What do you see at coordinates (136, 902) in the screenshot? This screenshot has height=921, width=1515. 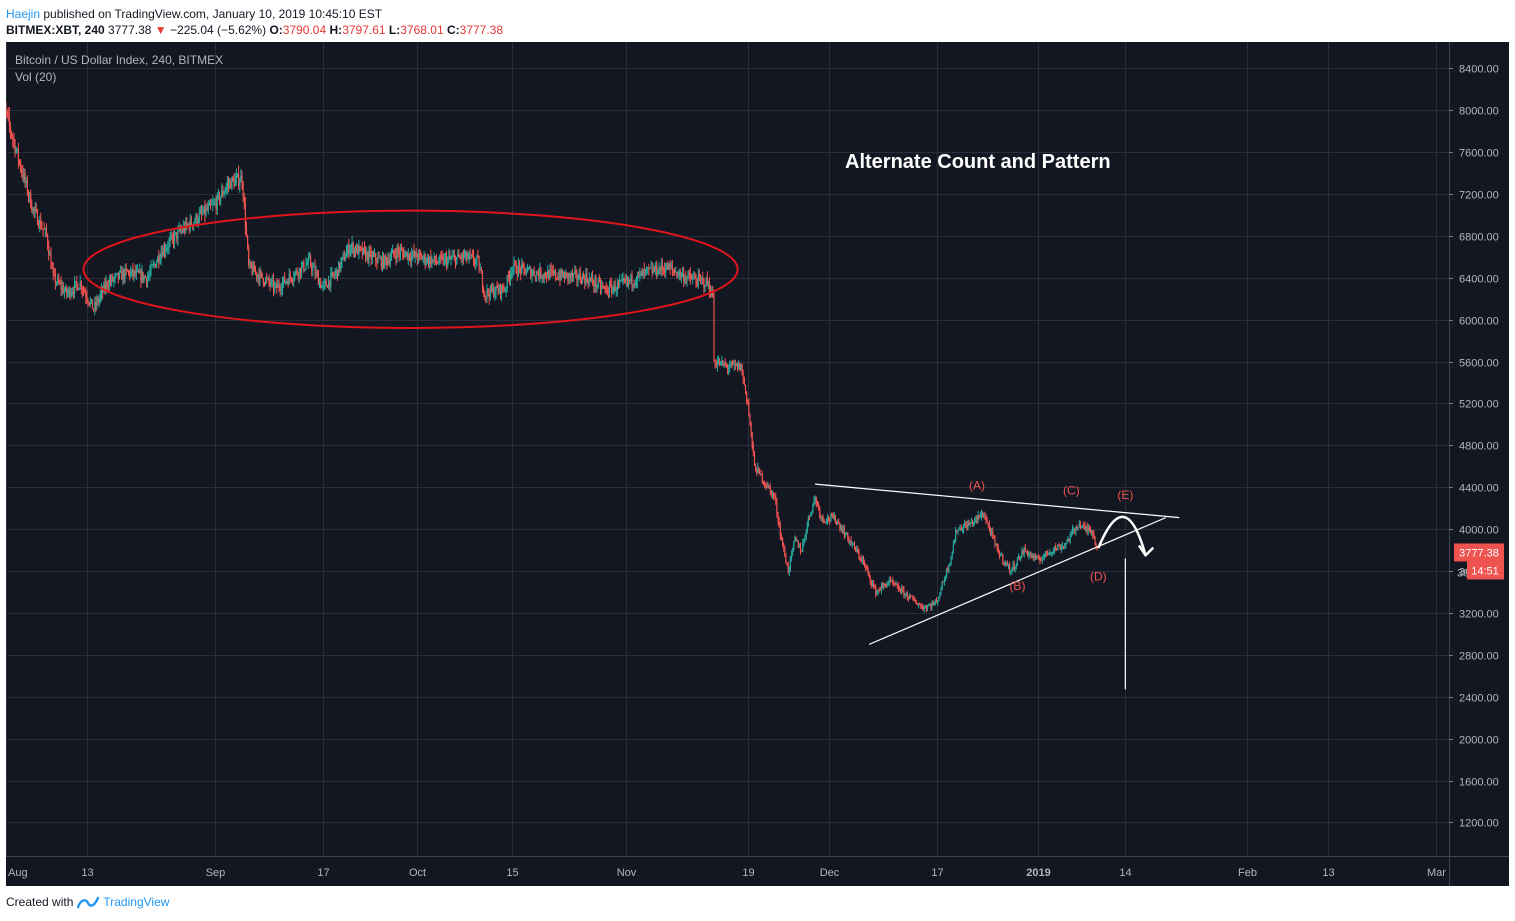 I see `tradingview-link: TradingView` at bounding box center [136, 902].